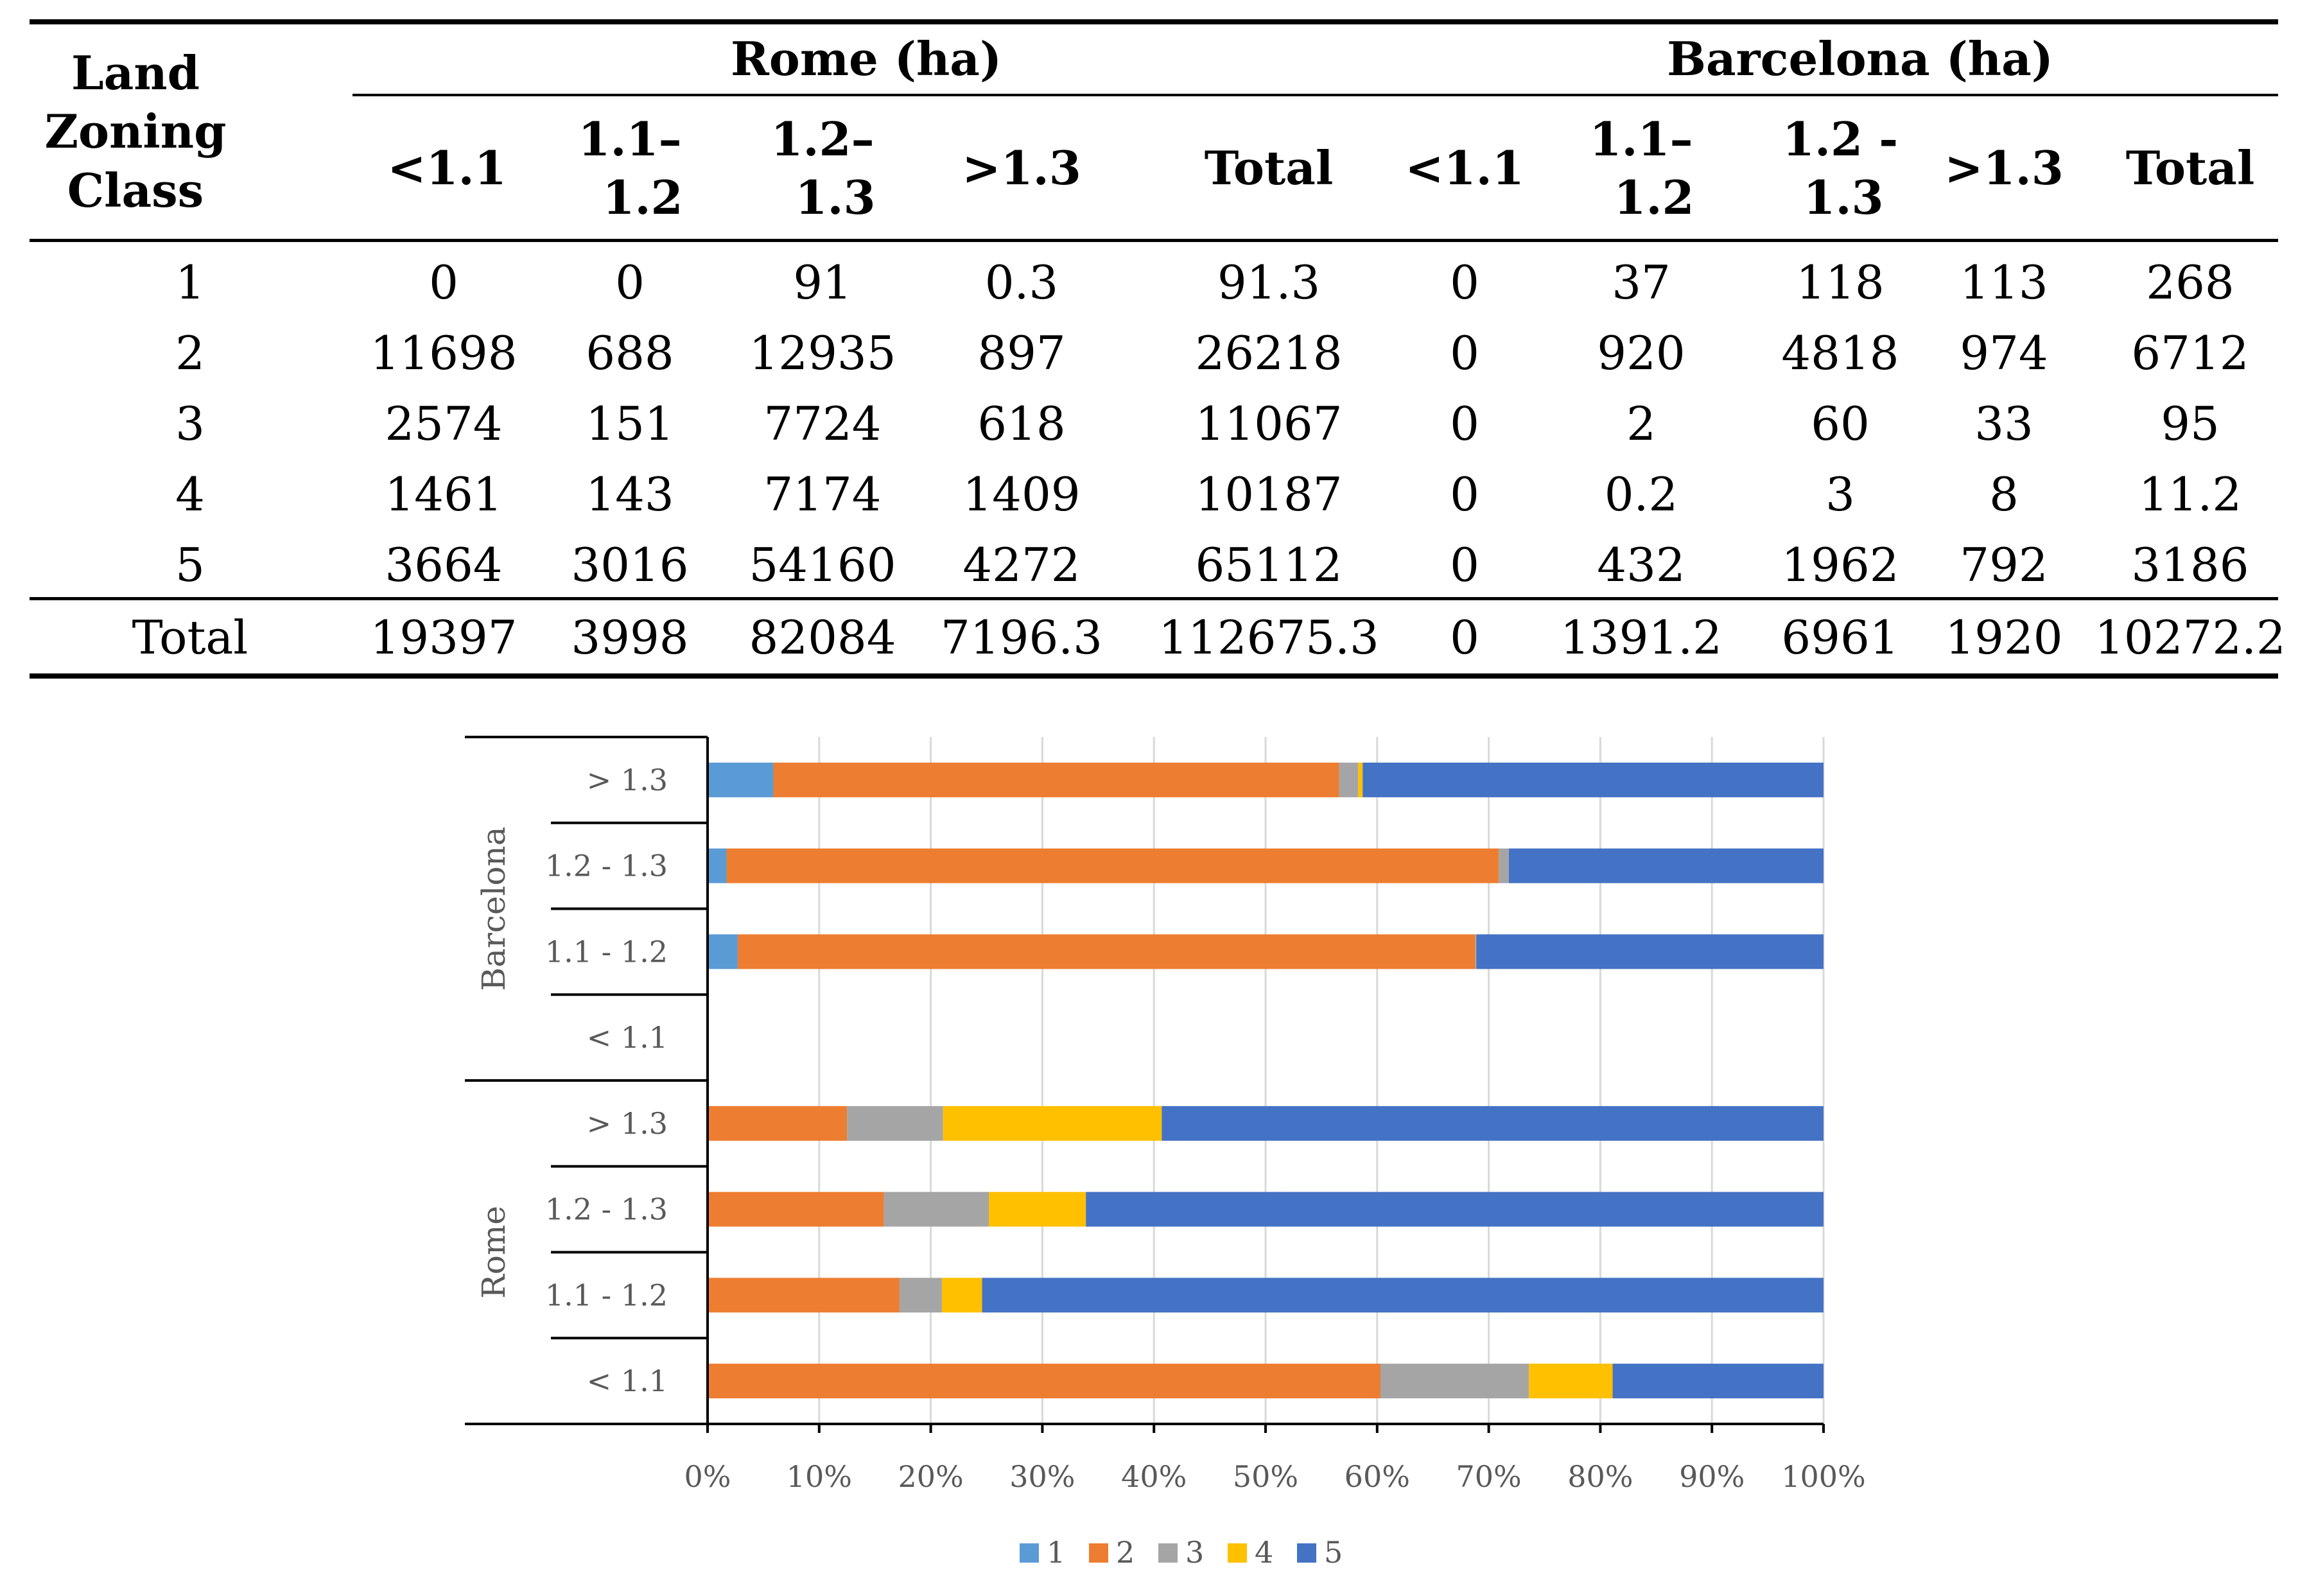 This screenshot has width=2316, height=1596. What do you see at coordinates (2190, 353) in the screenshot?
I see `table-cell: 6712` at bounding box center [2190, 353].